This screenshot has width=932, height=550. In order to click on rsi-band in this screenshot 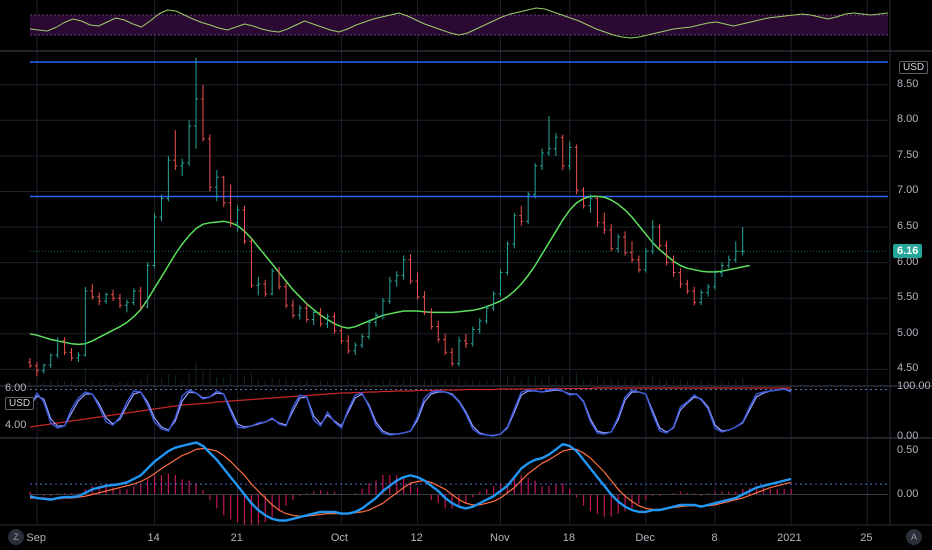, I will do `click(459, 25)`.